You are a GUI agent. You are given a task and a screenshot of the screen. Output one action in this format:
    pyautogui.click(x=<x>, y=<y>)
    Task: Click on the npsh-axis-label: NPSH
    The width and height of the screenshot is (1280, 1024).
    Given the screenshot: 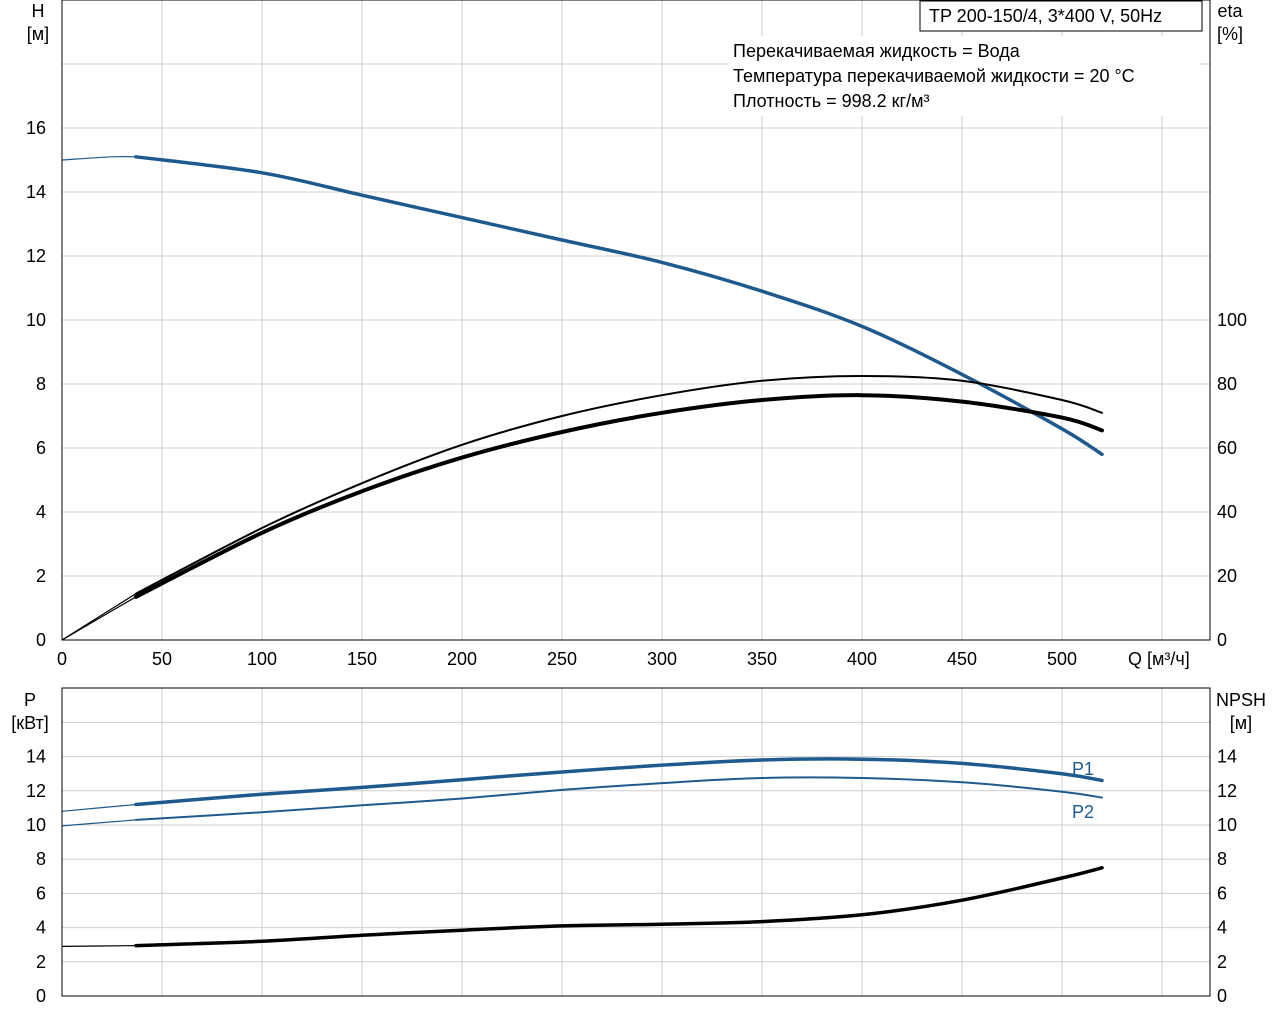 What is the action you would take?
    pyautogui.click(x=1241, y=700)
    